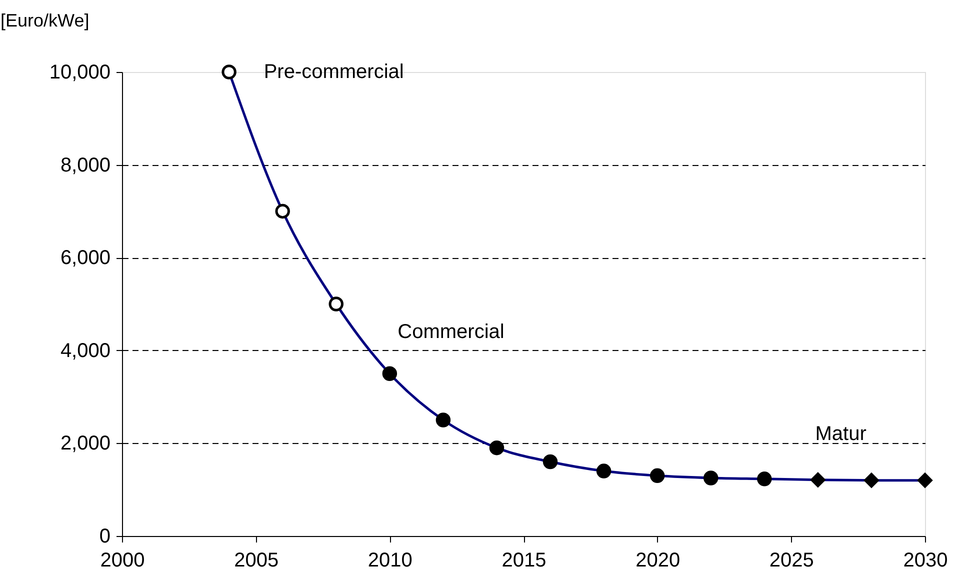  I want to click on y-axis-title: [Euro/kWe], so click(45, 20).